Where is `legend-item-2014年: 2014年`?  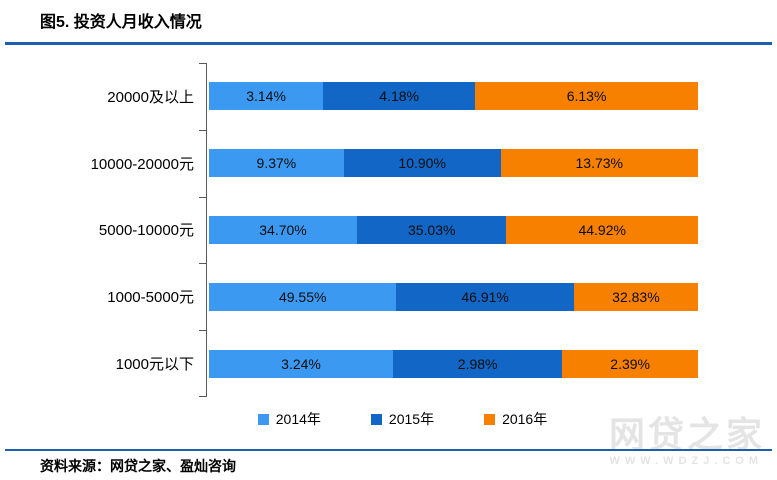
legend-item-2014年: 2014年 is located at coordinates (289, 419).